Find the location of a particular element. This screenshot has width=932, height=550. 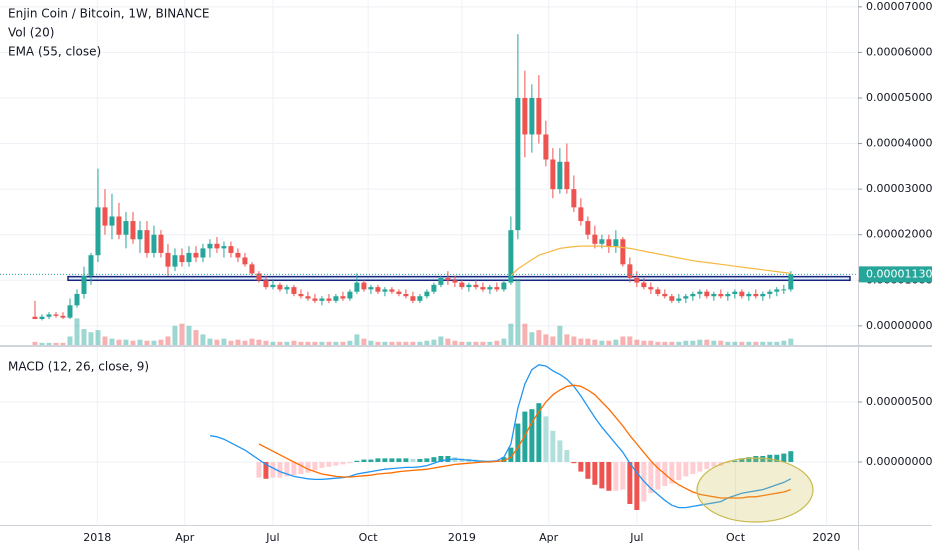

x-tick-label: 2020 is located at coordinates (827, 537).